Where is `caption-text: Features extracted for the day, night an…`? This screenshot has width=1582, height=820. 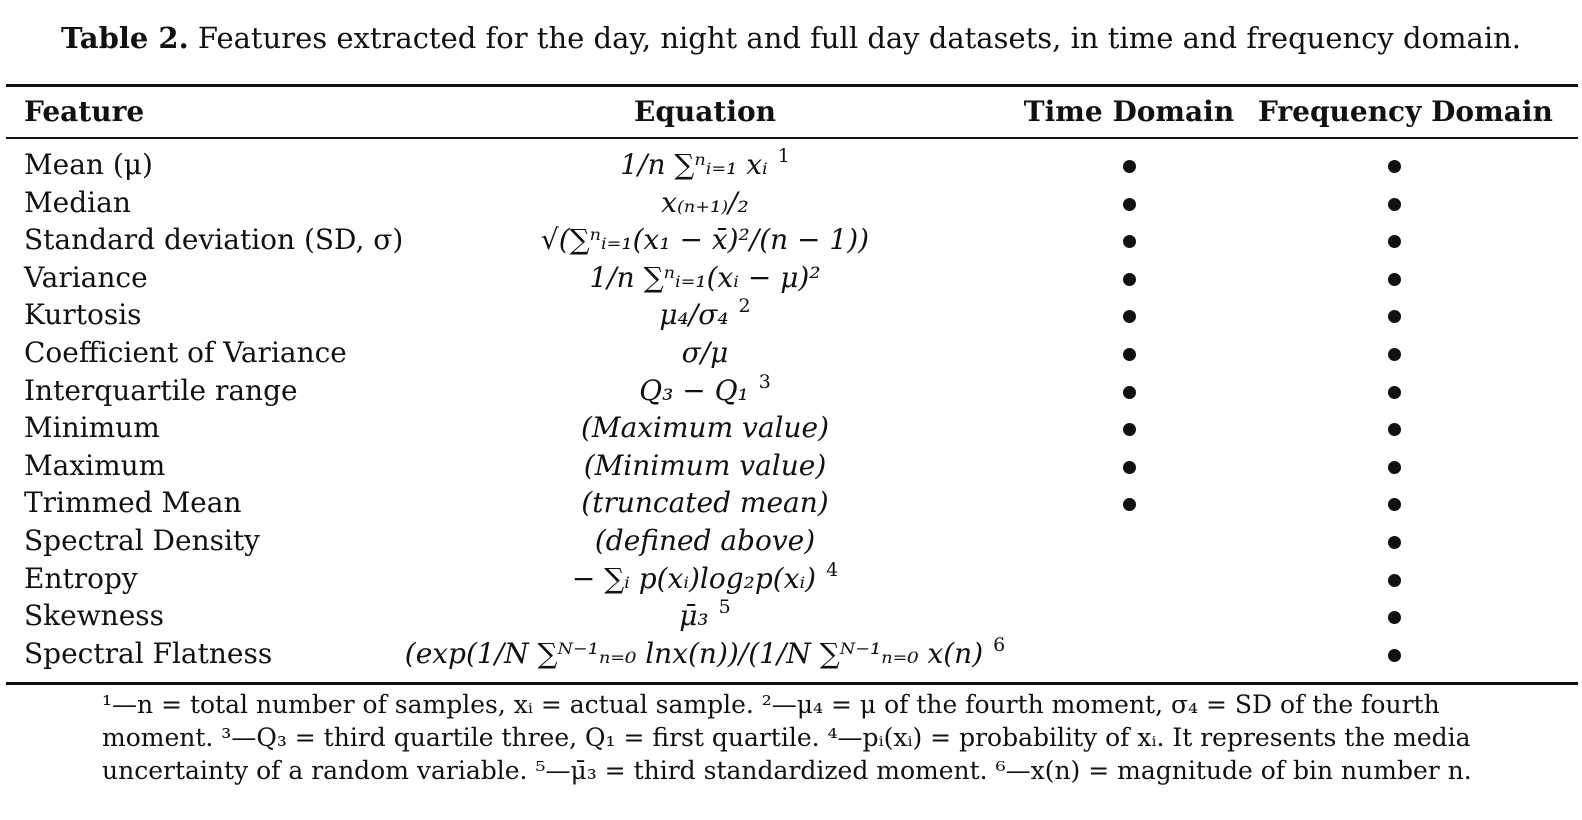
caption-text: Features extracted for the day, night an… is located at coordinates (859, 38).